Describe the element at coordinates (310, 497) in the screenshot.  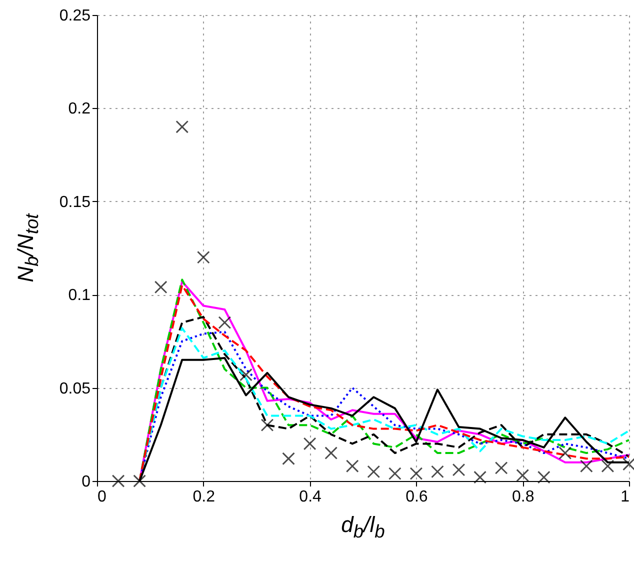
I see `x-tick-label: 0.4` at that location.